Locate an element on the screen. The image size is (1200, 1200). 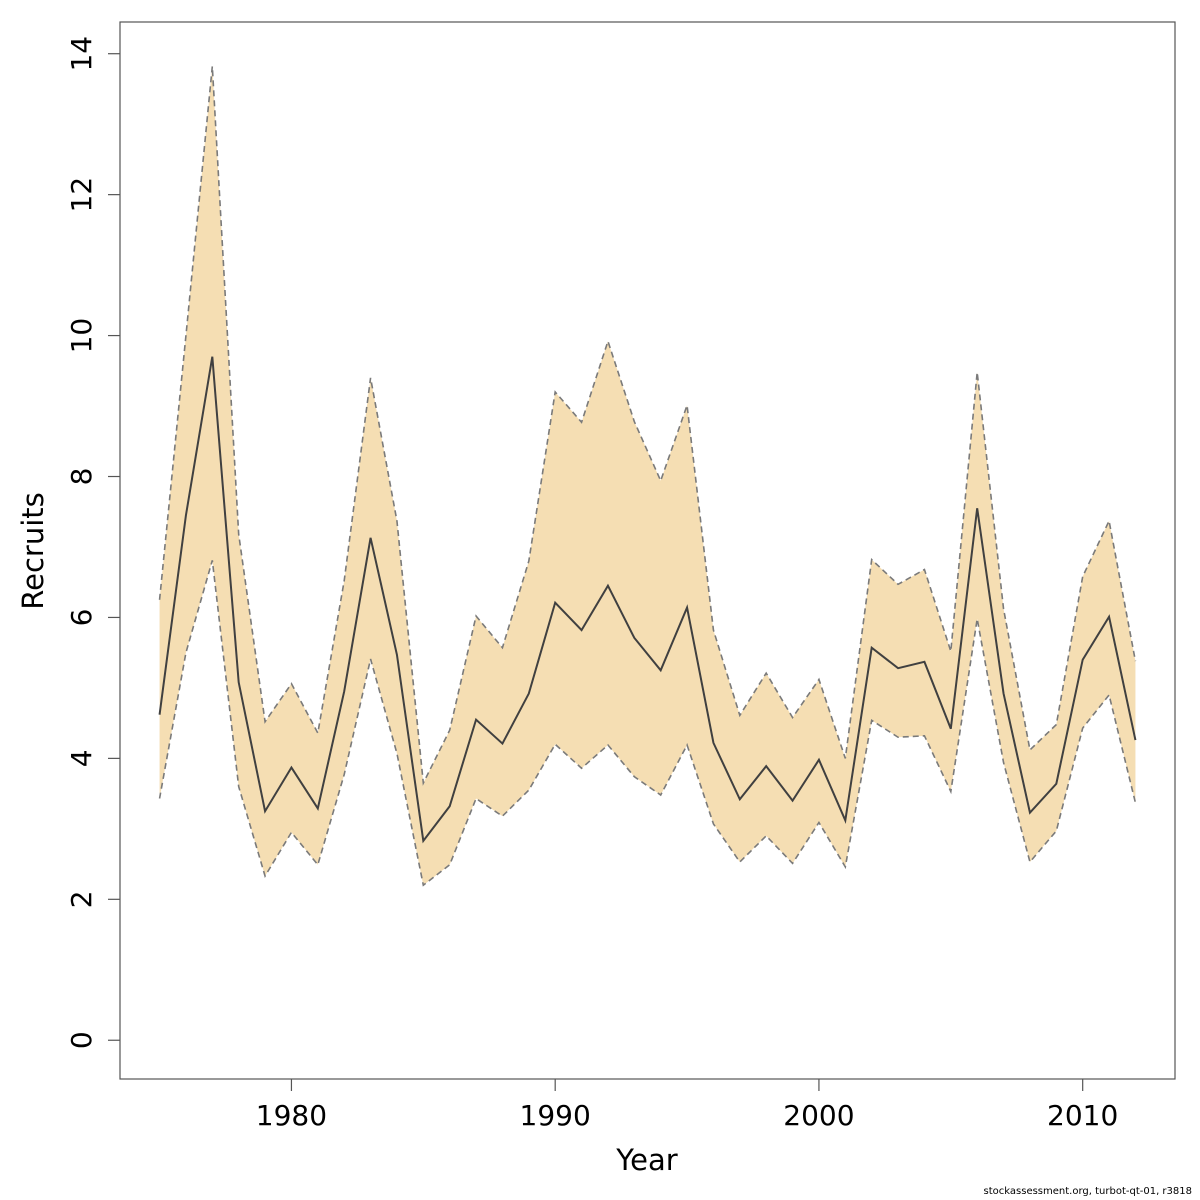
y-tick-label: 2 is located at coordinates (81, 899).